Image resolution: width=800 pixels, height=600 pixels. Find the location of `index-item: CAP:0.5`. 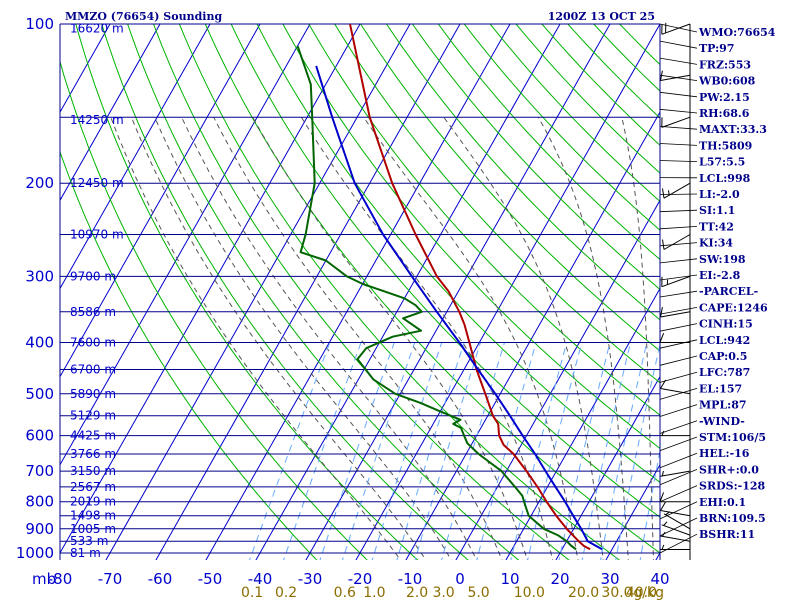

index-item: CAP:0.5 is located at coordinates (703, 358).